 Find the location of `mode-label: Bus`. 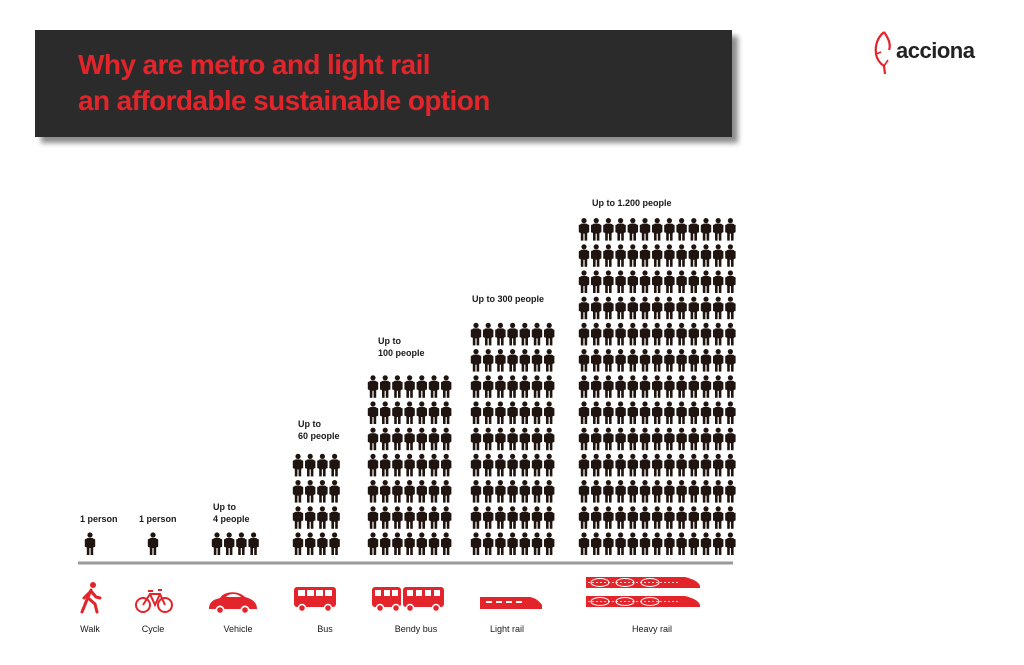

mode-label: Bus is located at coordinates (325, 629).